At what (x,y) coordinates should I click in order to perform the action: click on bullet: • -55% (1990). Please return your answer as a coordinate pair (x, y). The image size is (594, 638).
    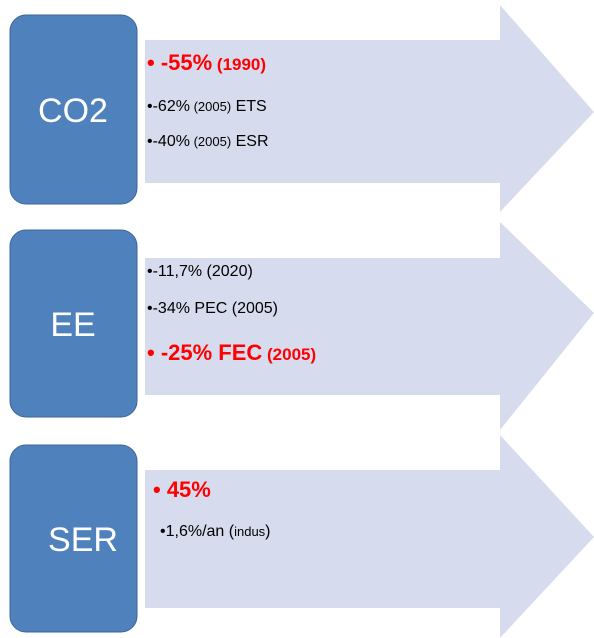
    Looking at the image, I should click on (206, 62).